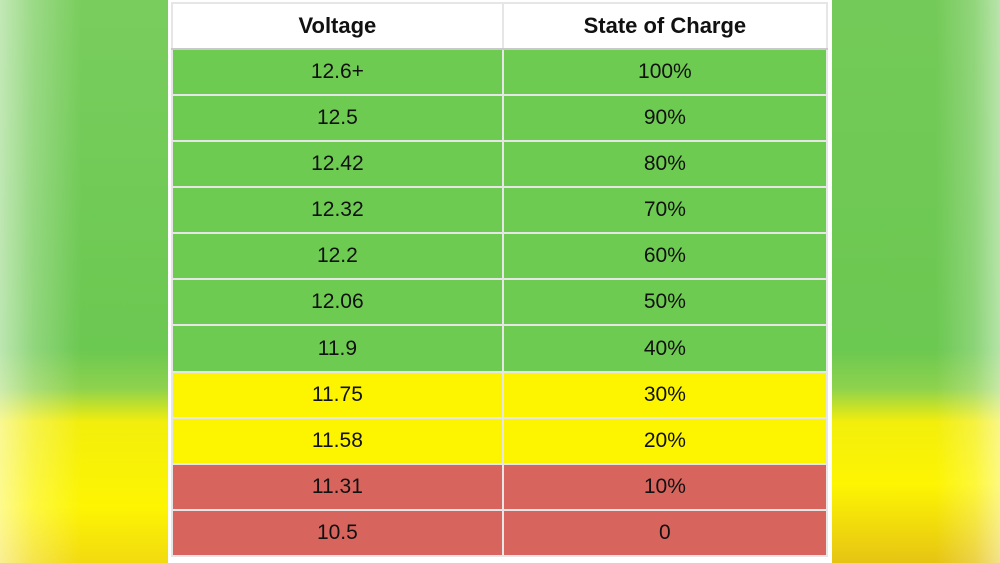 This screenshot has width=1000, height=563. What do you see at coordinates (337, 210) in the screenshot?
I see `voltage-cell: 12.32` at bounding box center [337, 210].